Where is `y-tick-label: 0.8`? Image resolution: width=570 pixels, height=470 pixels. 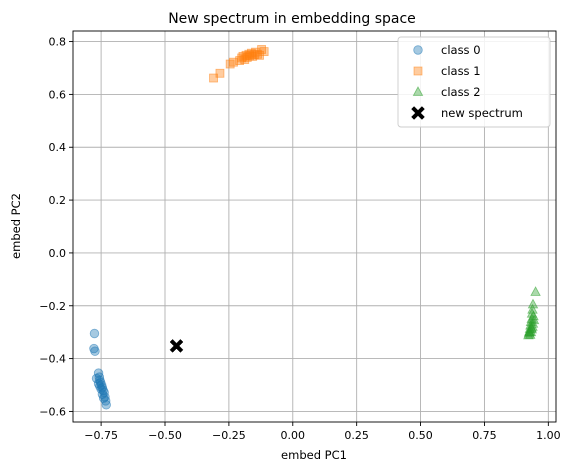
y-tick-label: 0.8 is located at coordinates (58, 42).